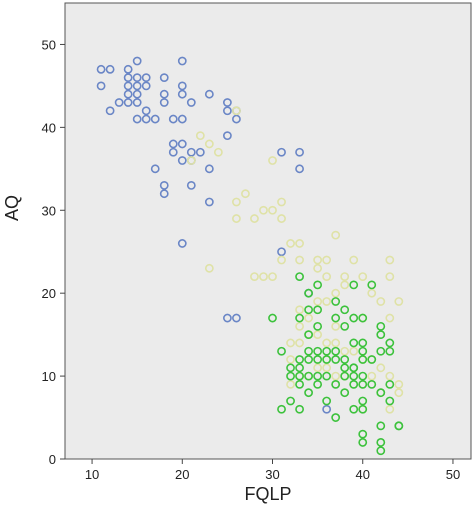 The width and height of the screenshot is (474, 509). What do you see at coordinates (49, 127) in the screenshot?
I see `y-tick-label: 40` at bounding box center [49, 127].